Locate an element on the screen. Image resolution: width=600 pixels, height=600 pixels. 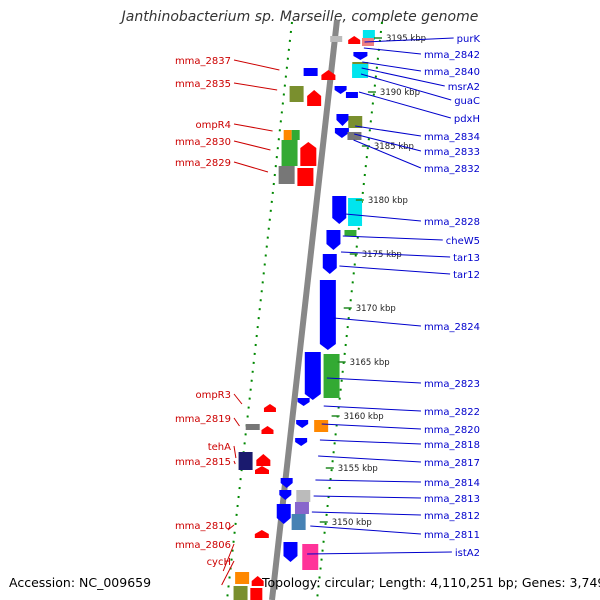
gene-label-left: ompR4 is located at coordinates (213, 125).